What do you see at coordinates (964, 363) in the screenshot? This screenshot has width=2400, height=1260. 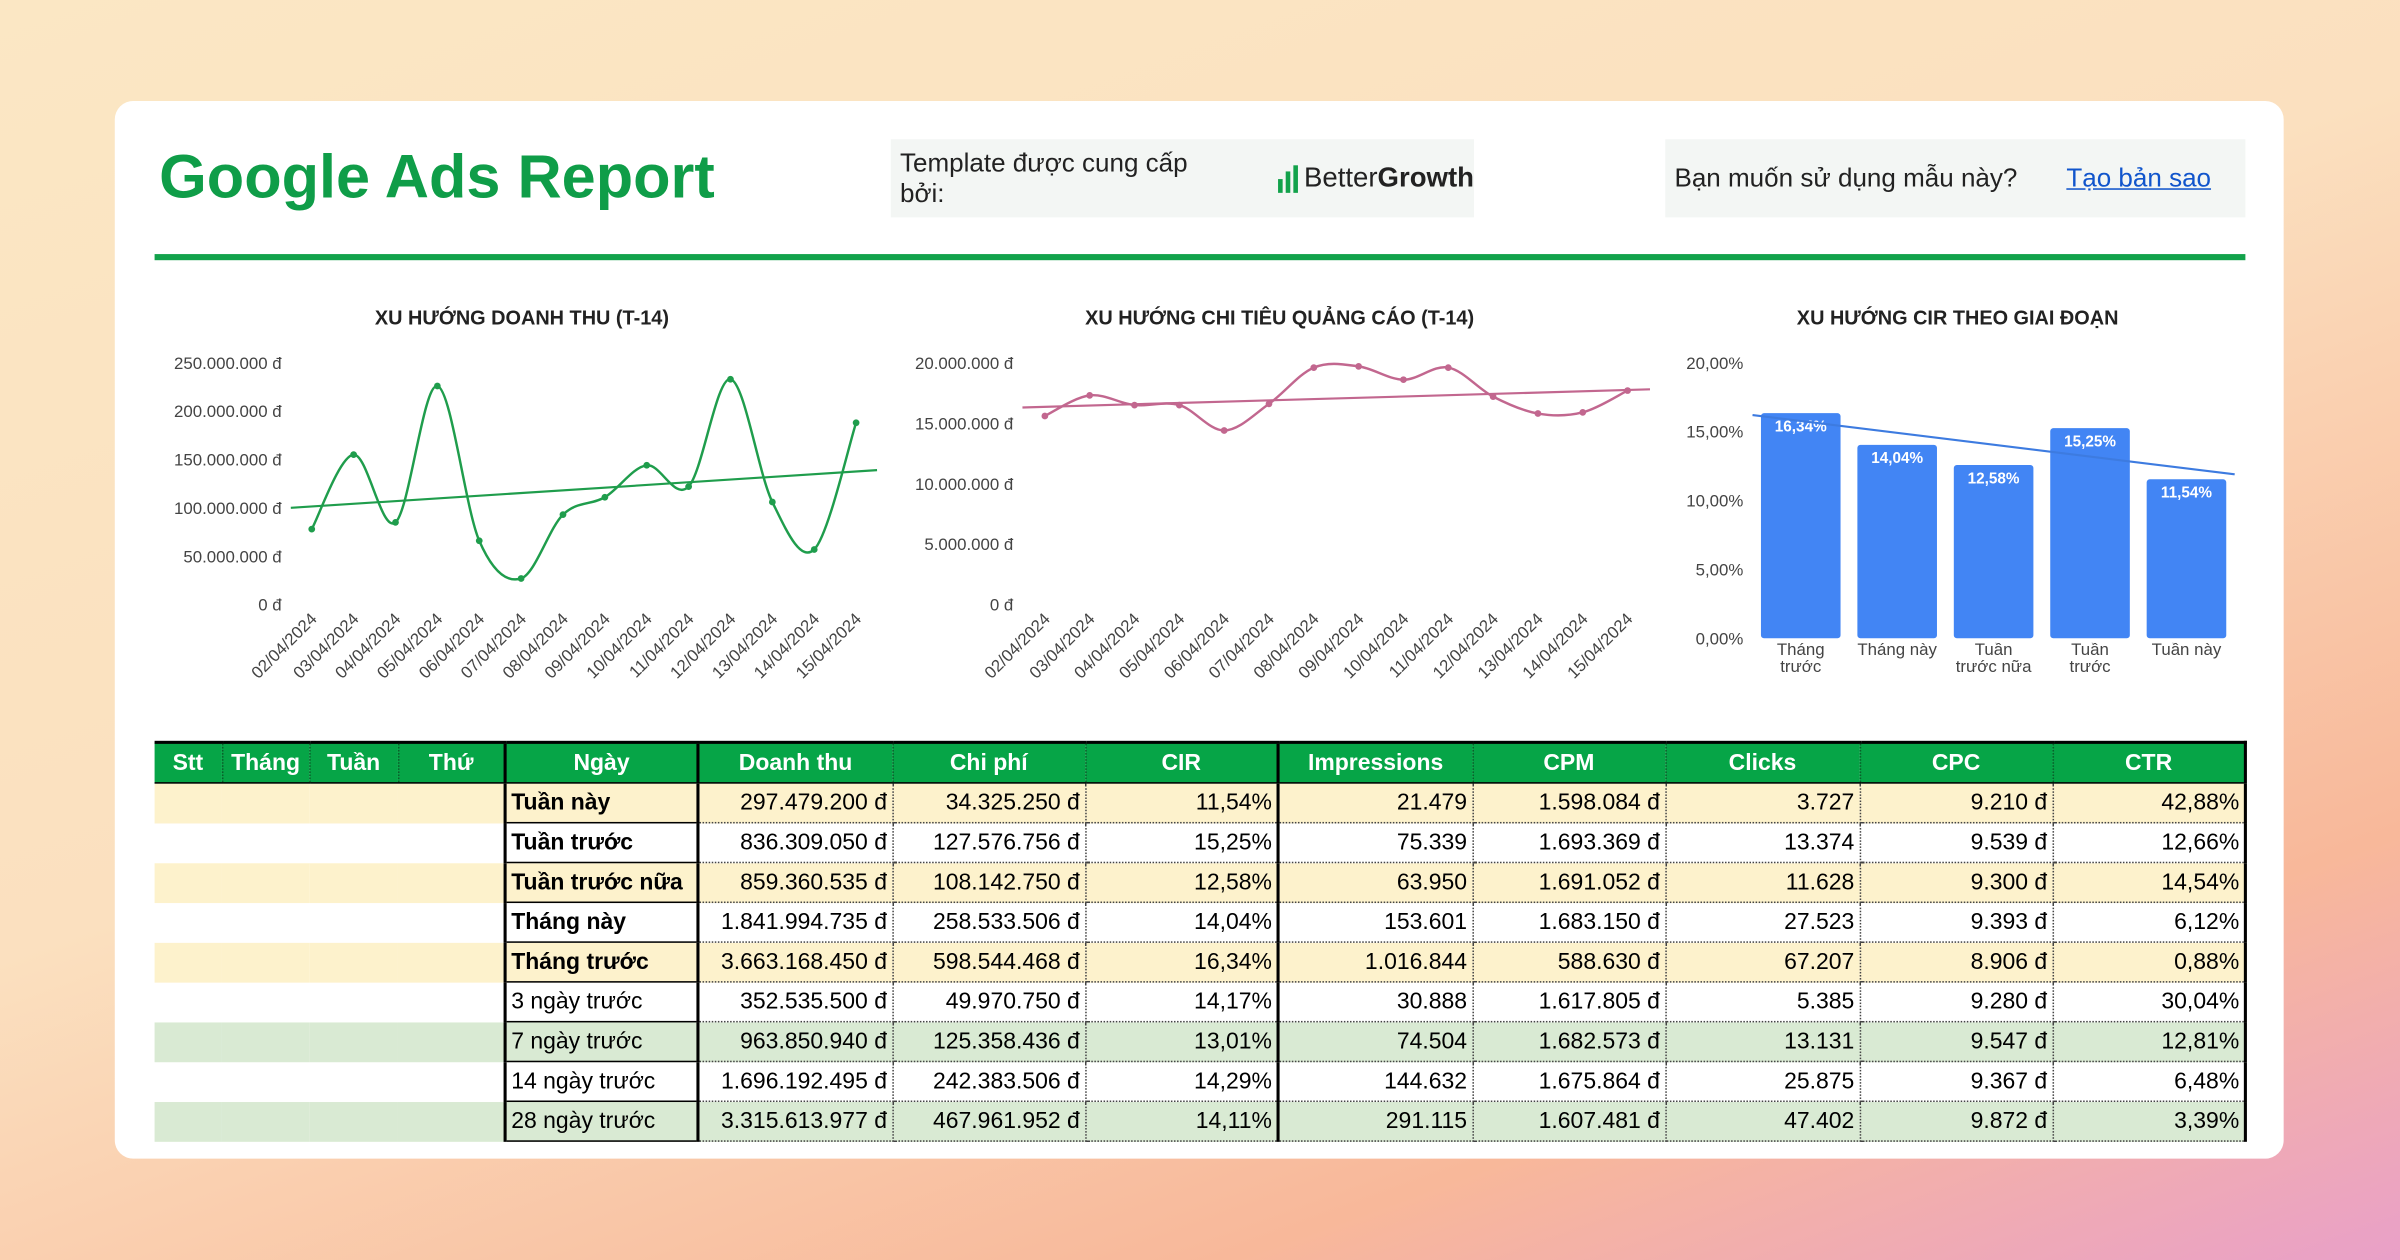 I see `y-tick-label: 20.000.000 đ` at bounding box center [964, 363].